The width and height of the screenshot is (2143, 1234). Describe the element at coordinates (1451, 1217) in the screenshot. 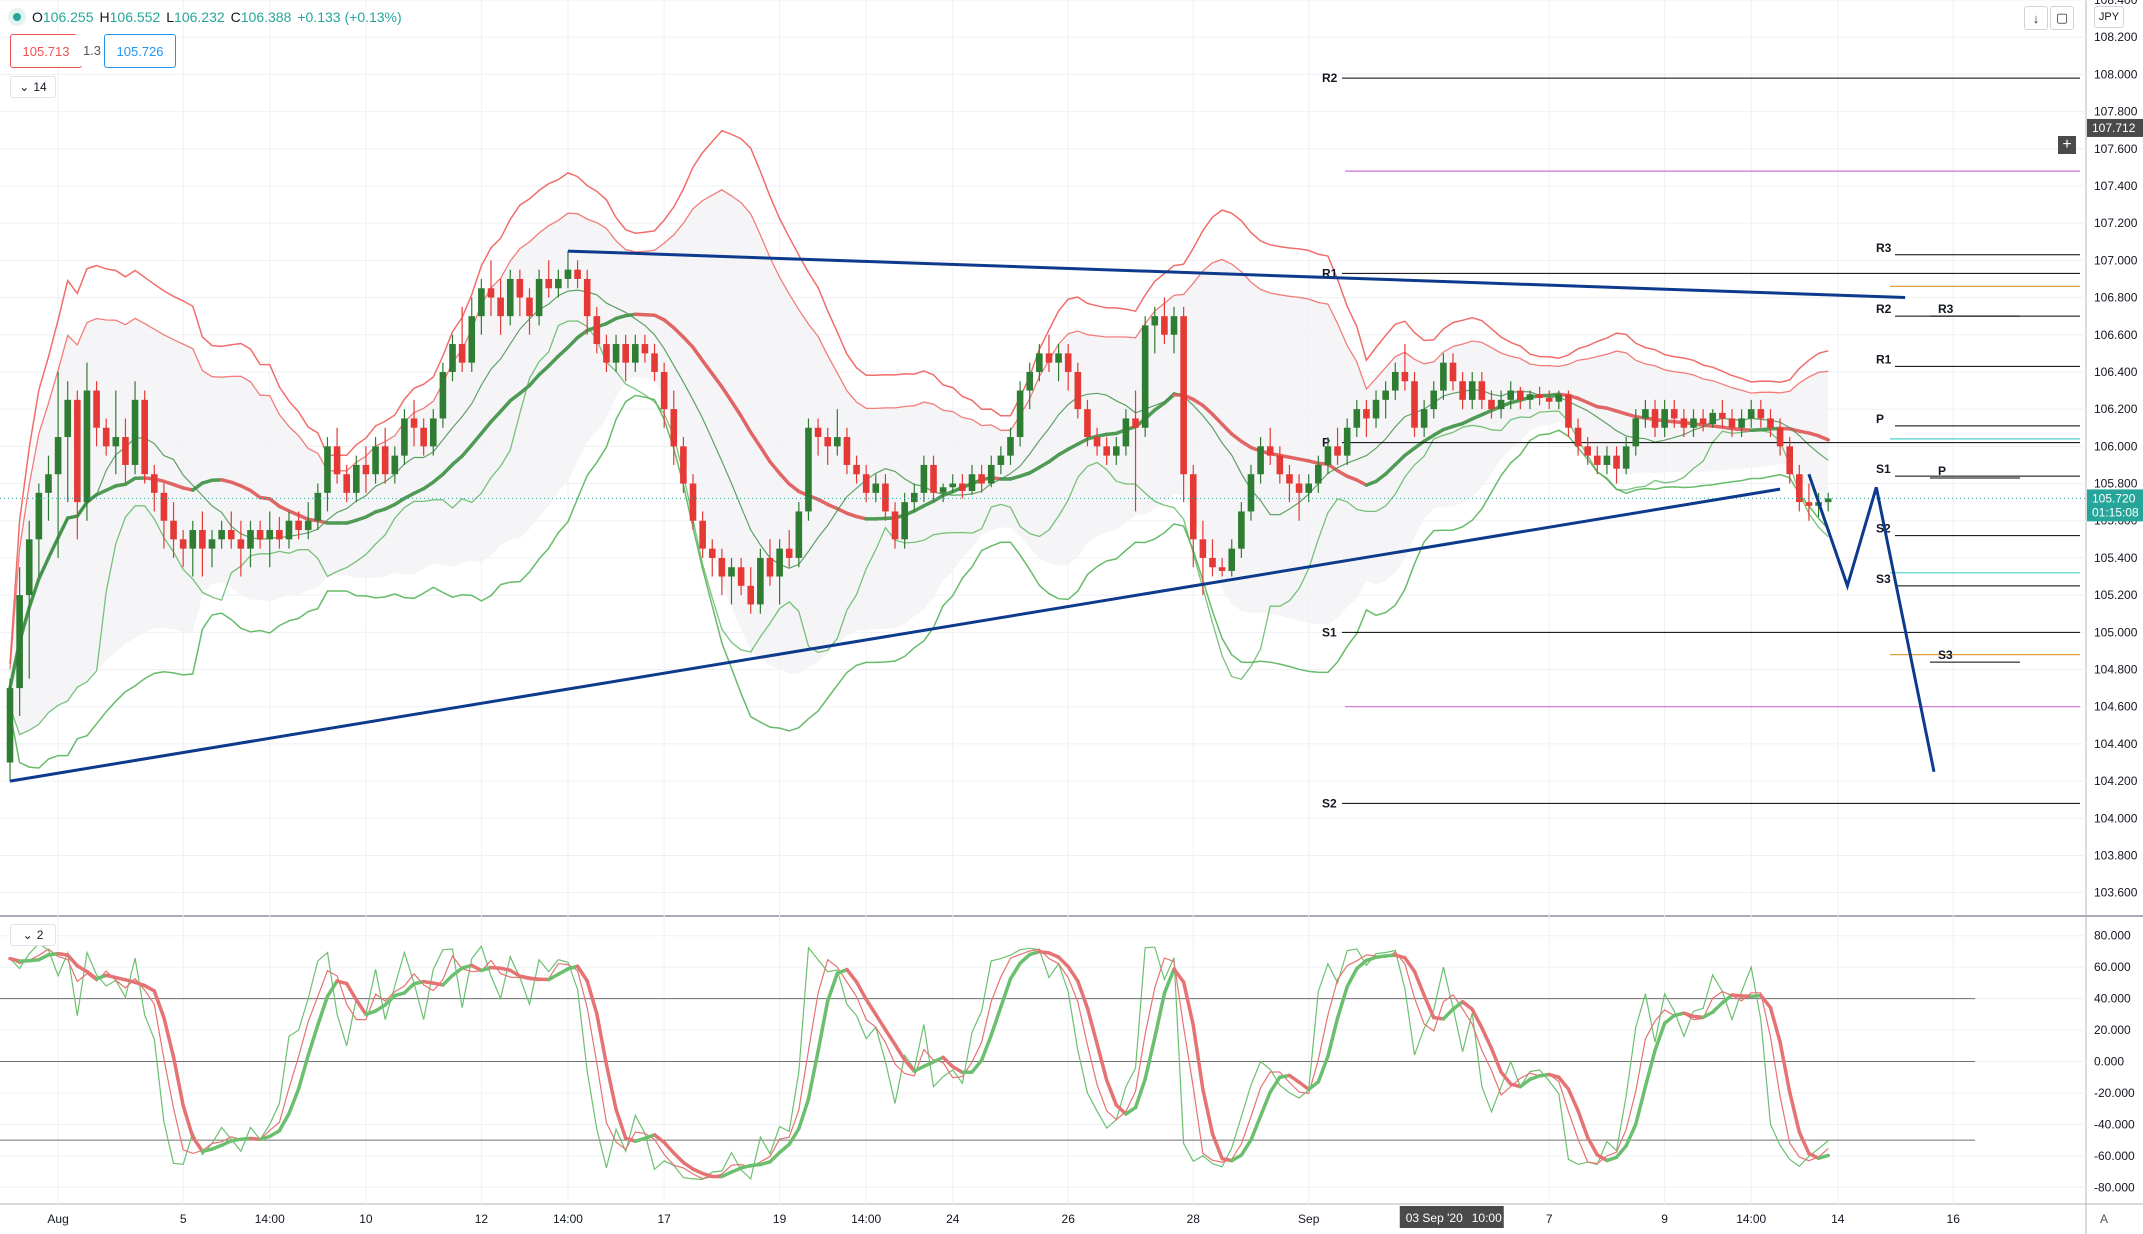

I see `crosshair-time-label` at that location.